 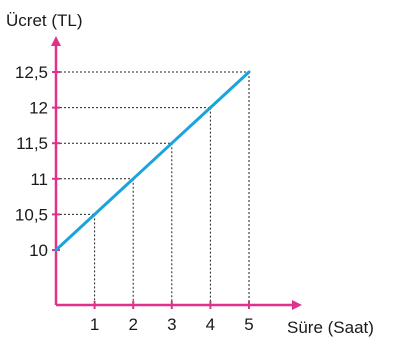 What do you see at coordinates (171, 324) in the screenshot?
I see `x-tick-label: 3` at bounding box center [171, 324].